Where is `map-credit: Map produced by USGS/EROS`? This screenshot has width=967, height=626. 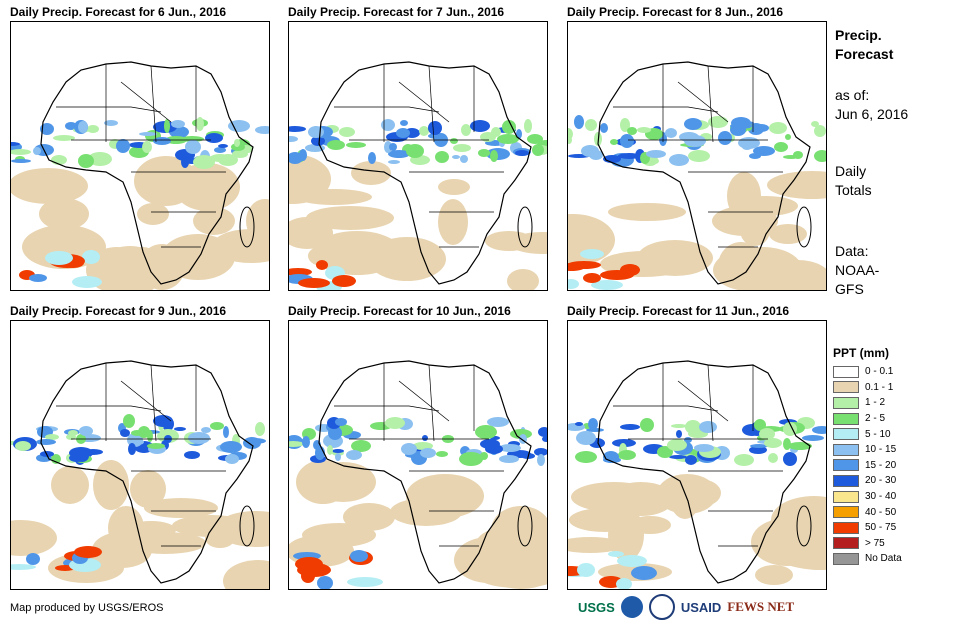 map-credit: Map produced by USGS/EROS is located at coordinates (87, 608).